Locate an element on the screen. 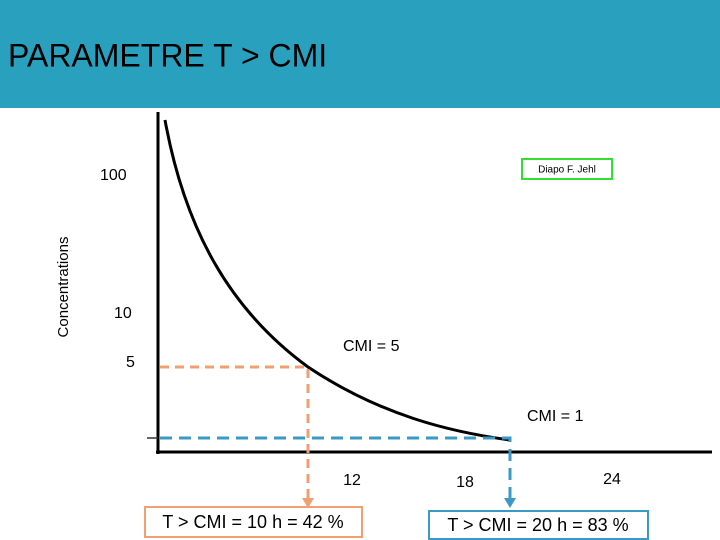  cmi5-guide is located at coordinates (235, 432).